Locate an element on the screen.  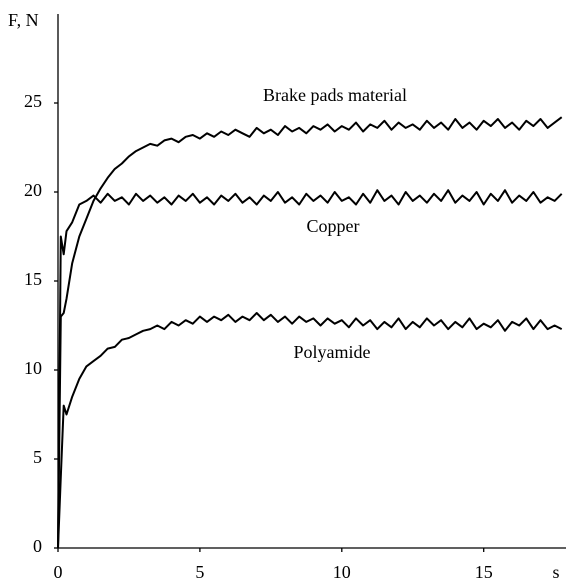
series-label: Polyamide is located at coordinates (332, 352).